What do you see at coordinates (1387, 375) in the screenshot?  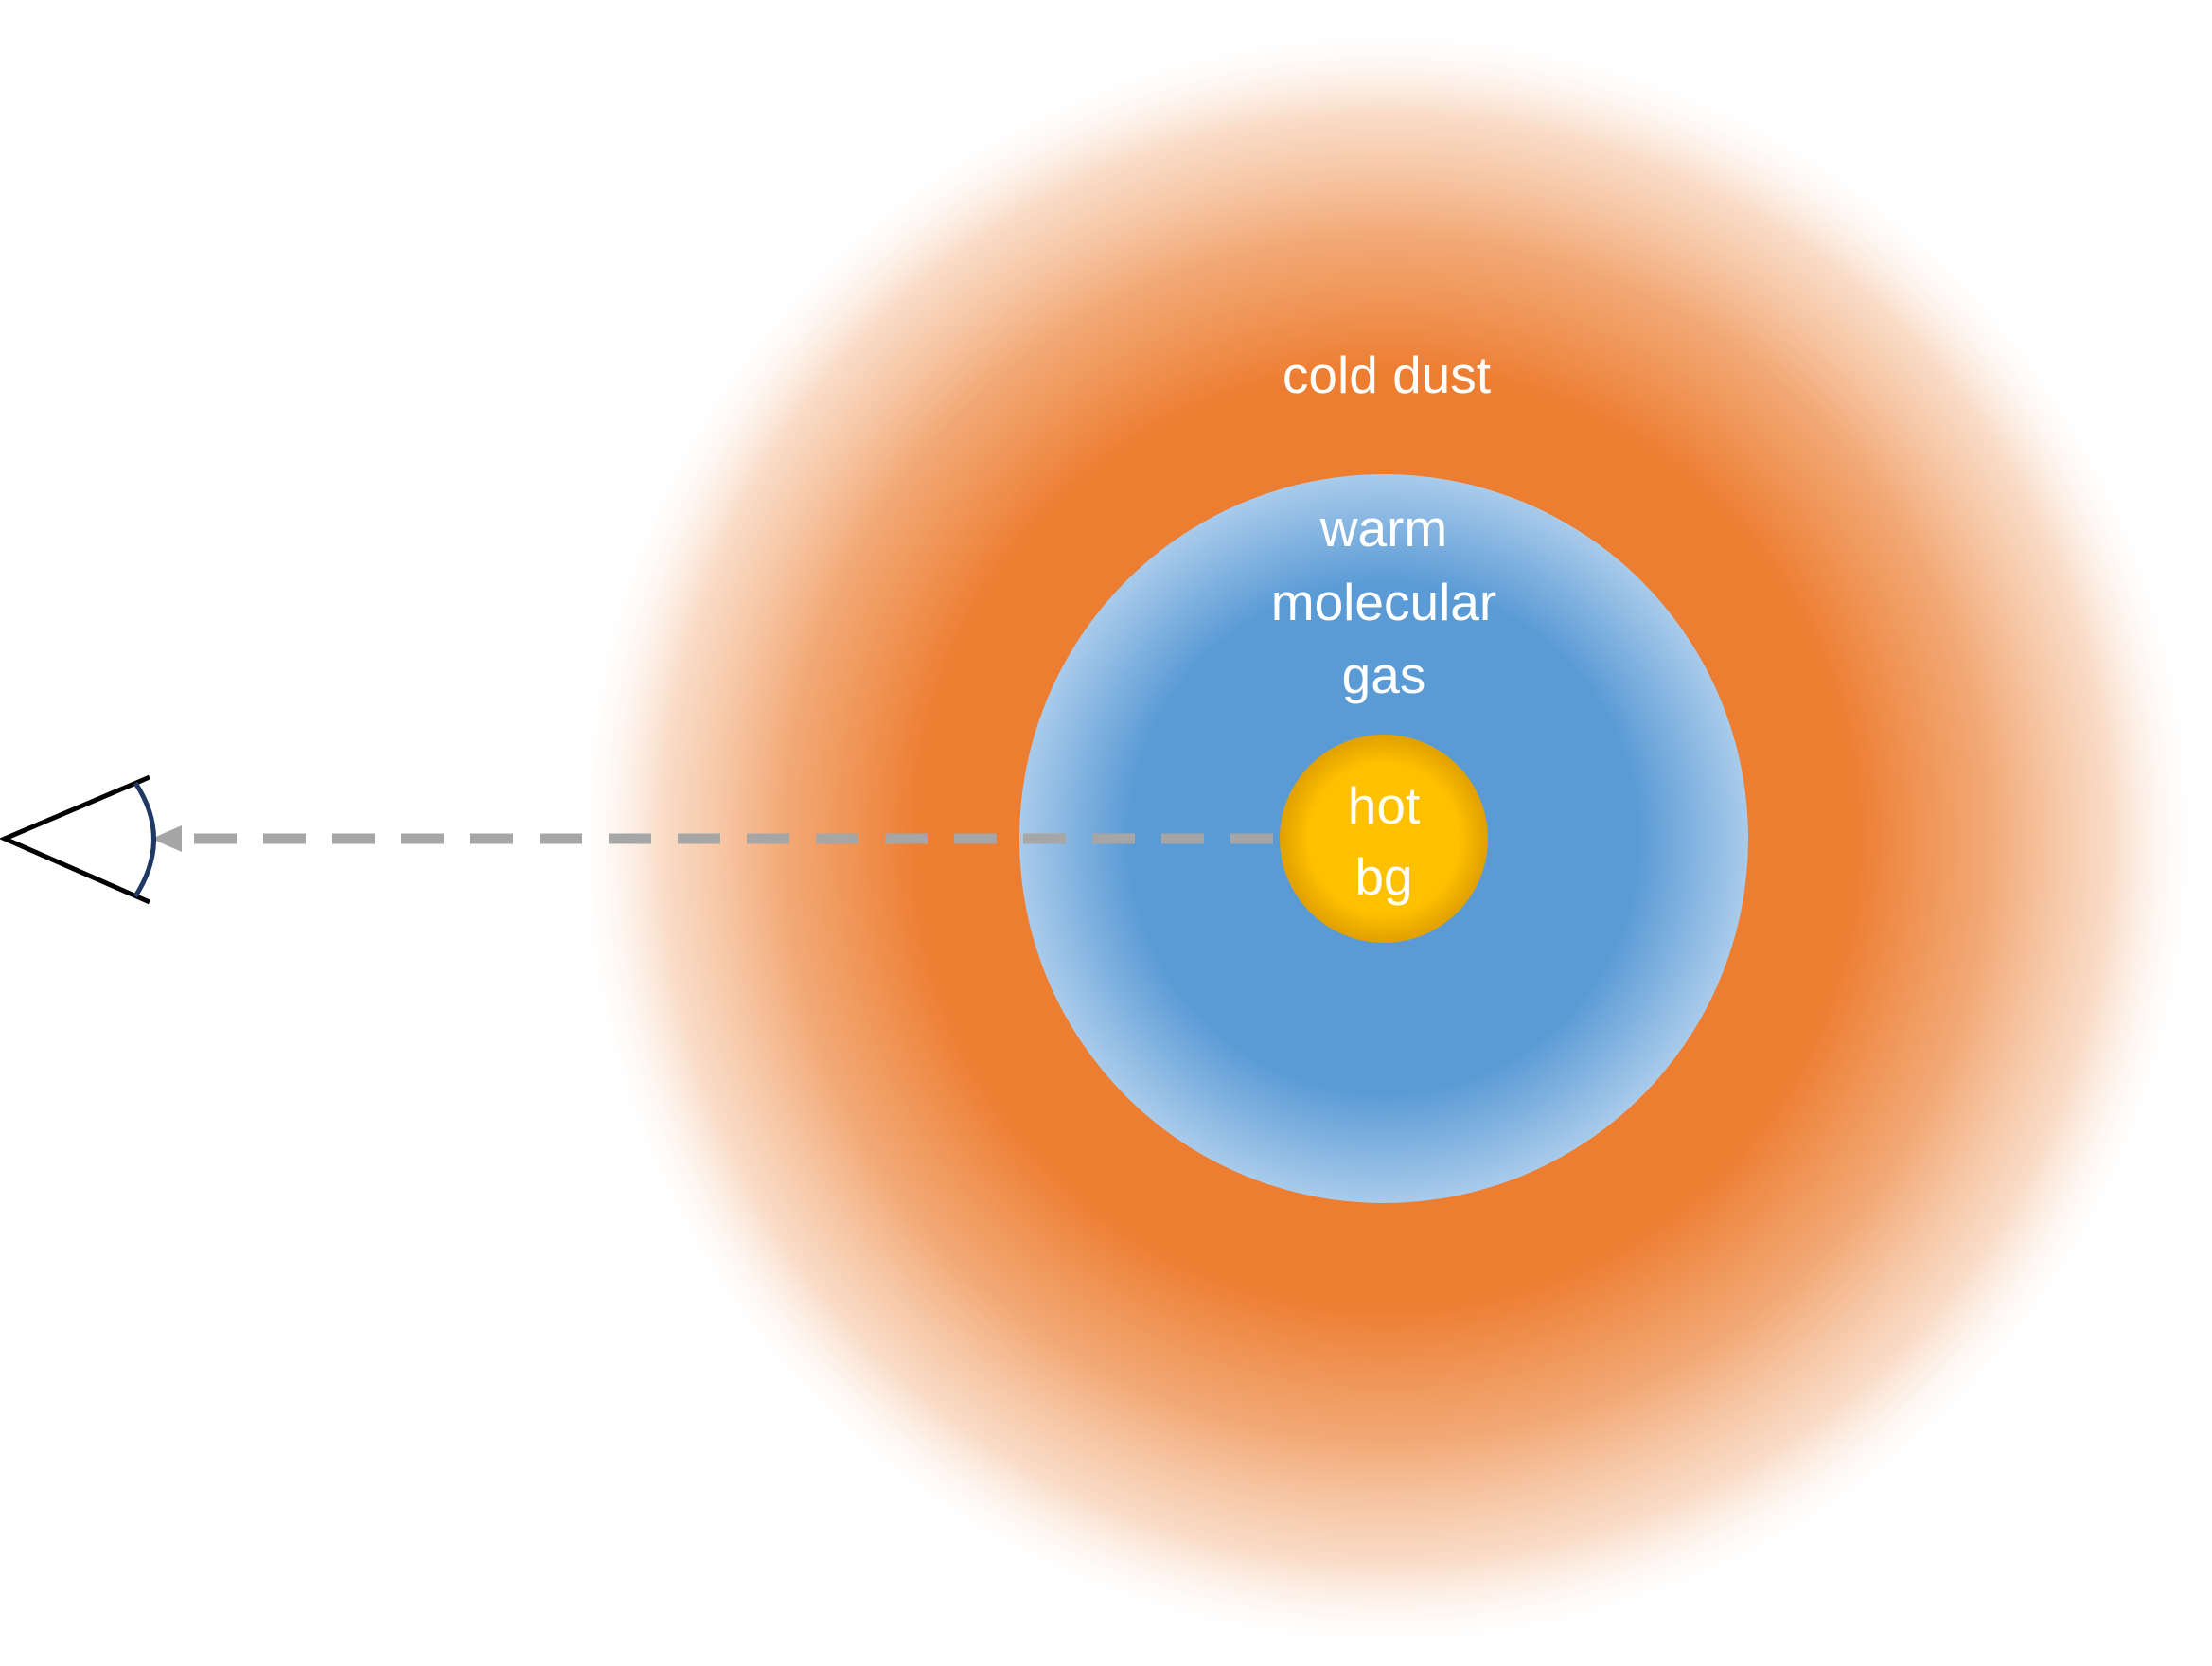 I see `cold-dust-label: cold dust` at bounding box center [1387, 375].